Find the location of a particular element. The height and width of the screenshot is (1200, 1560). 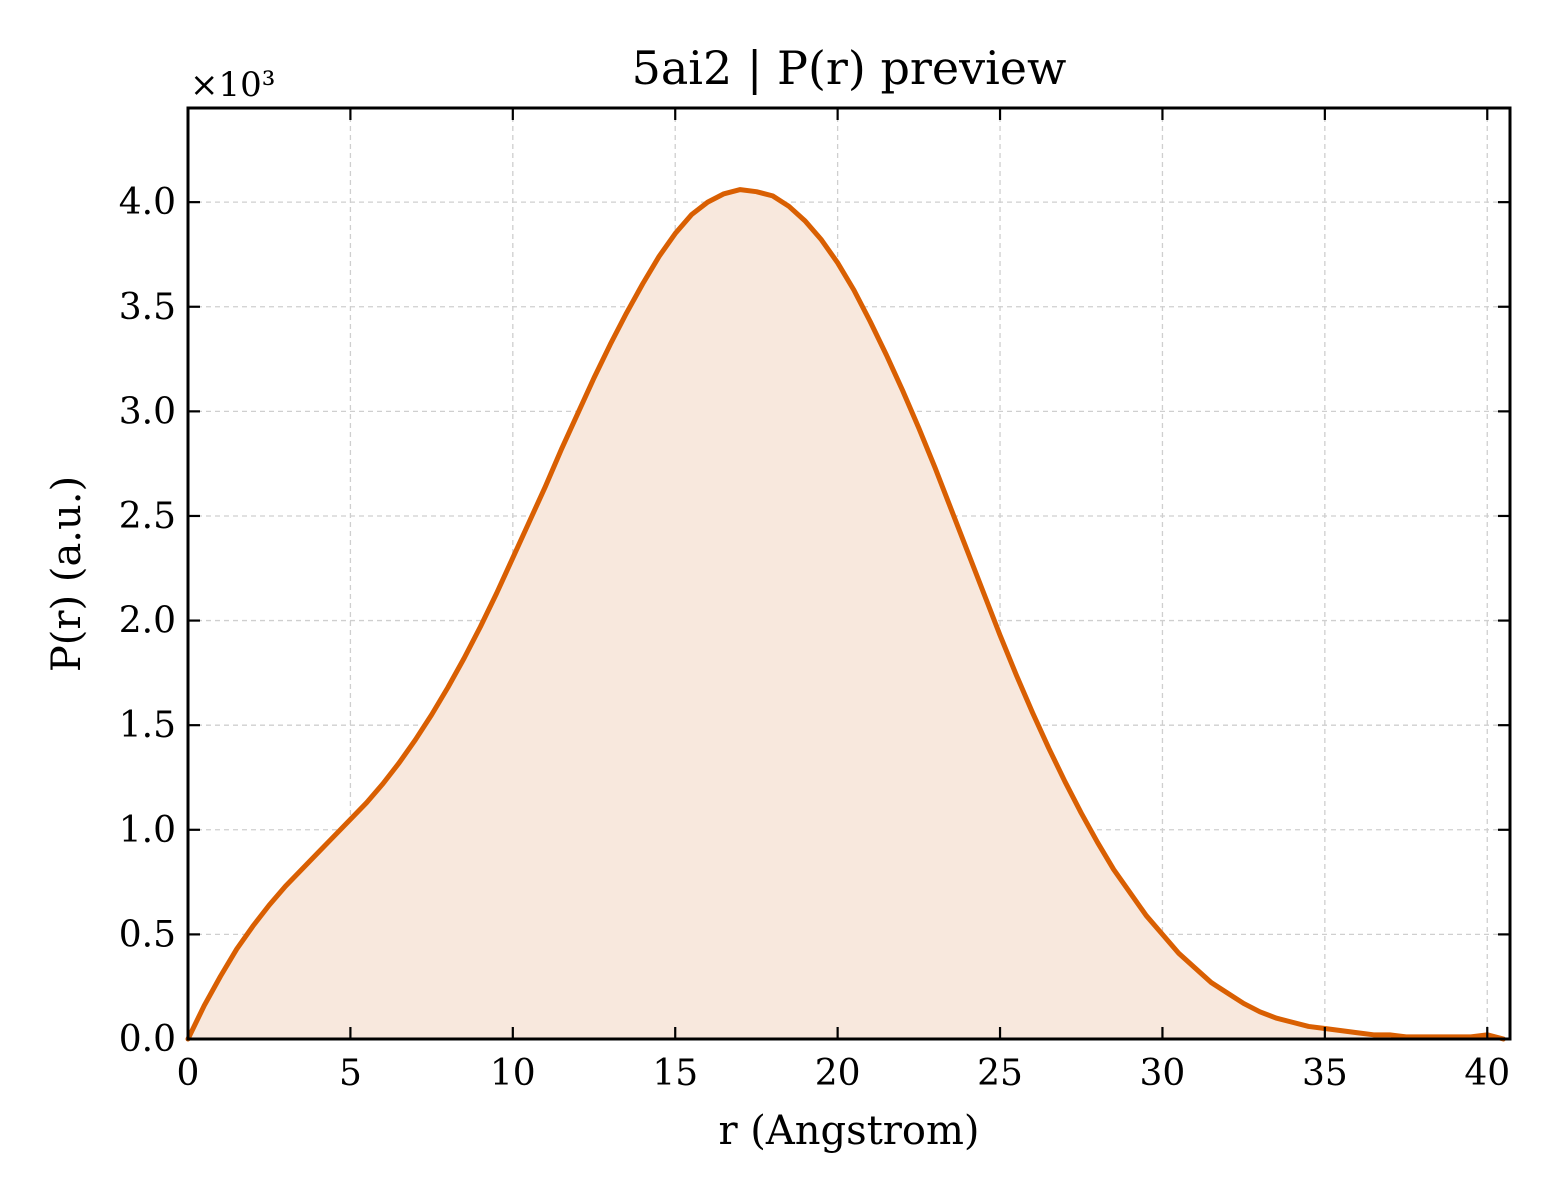

y-tick-label: 2.0 is located at coordinates (147, 621).